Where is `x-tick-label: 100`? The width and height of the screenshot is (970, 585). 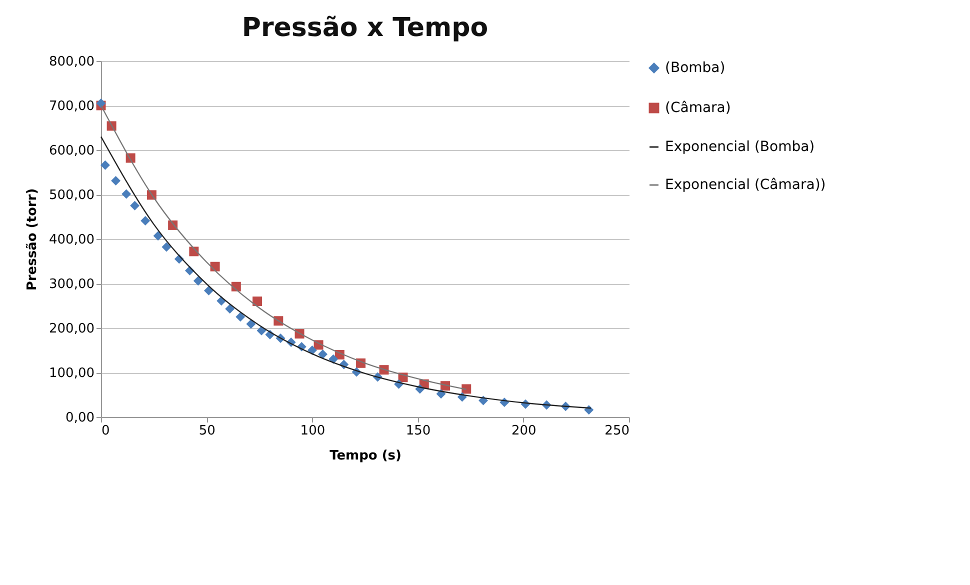 x-tick-label: 100 is located at coordinates (313, 431).